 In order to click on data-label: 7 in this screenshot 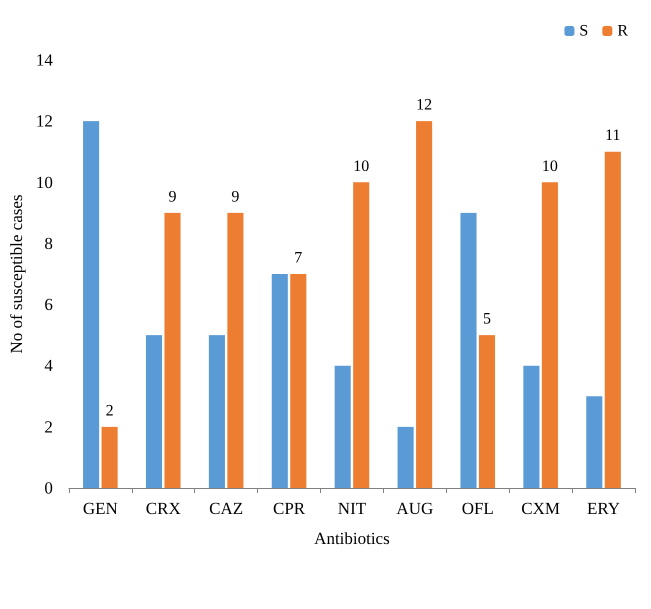, I will do `click(298, 258)`.